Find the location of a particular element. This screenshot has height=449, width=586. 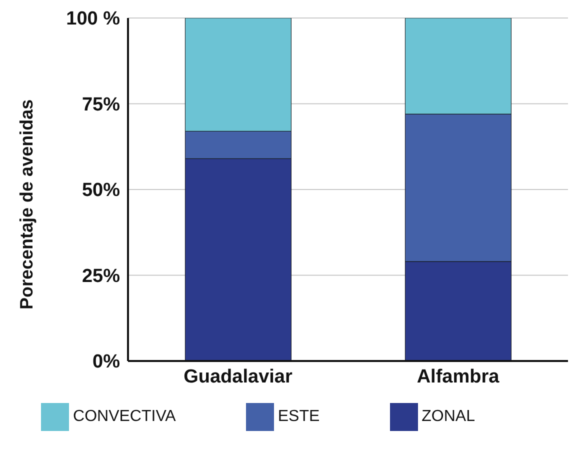

y-tick-label: 25% is located at coordinates (101, 276).